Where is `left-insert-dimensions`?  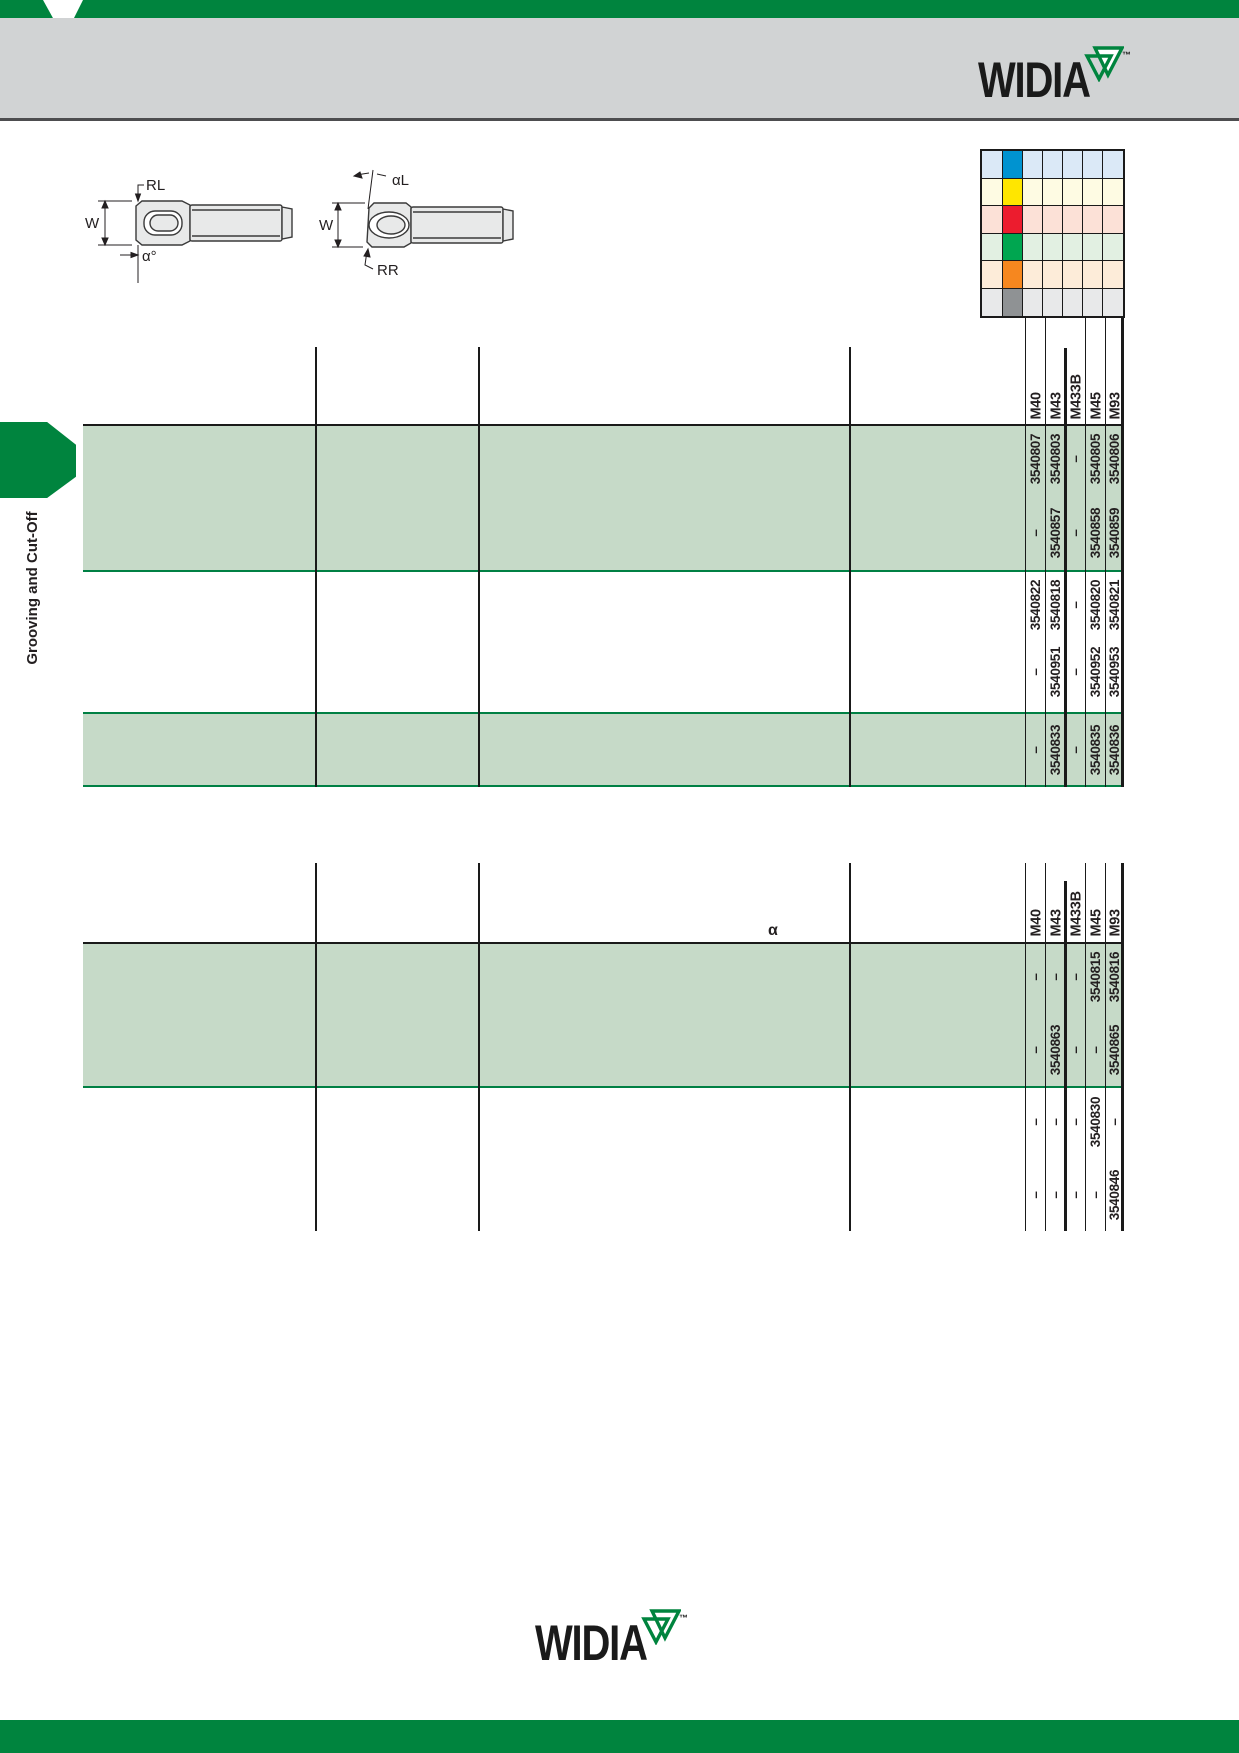
left-insert-dimensions is located at coordinates (121, 233).